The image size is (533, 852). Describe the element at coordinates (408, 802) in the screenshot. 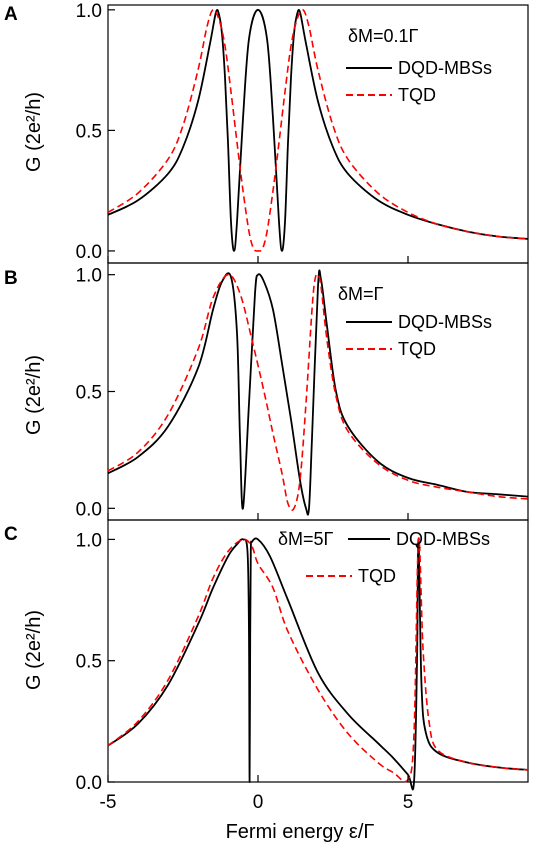

I see `x-tick-label-2: 5` at that location.